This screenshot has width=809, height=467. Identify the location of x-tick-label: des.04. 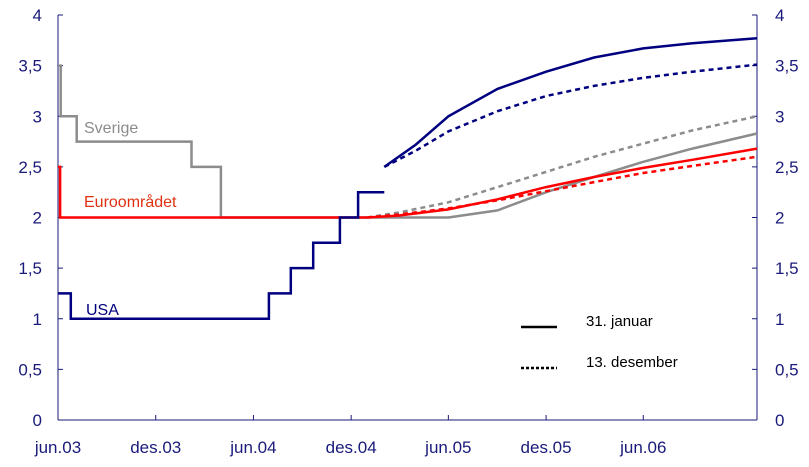
(351, 447).